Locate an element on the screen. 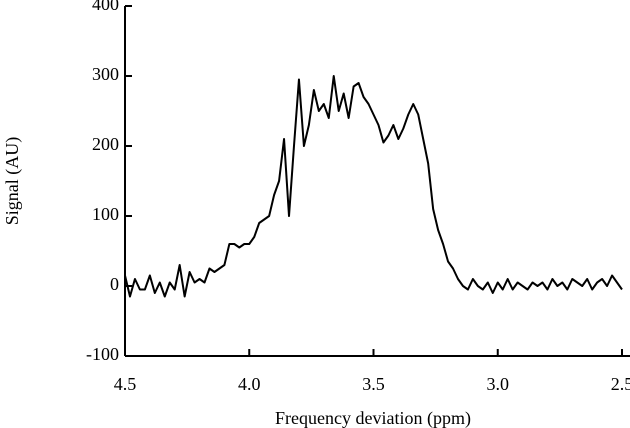  y-tick-label: 300 is located at coordinates (105, 74).